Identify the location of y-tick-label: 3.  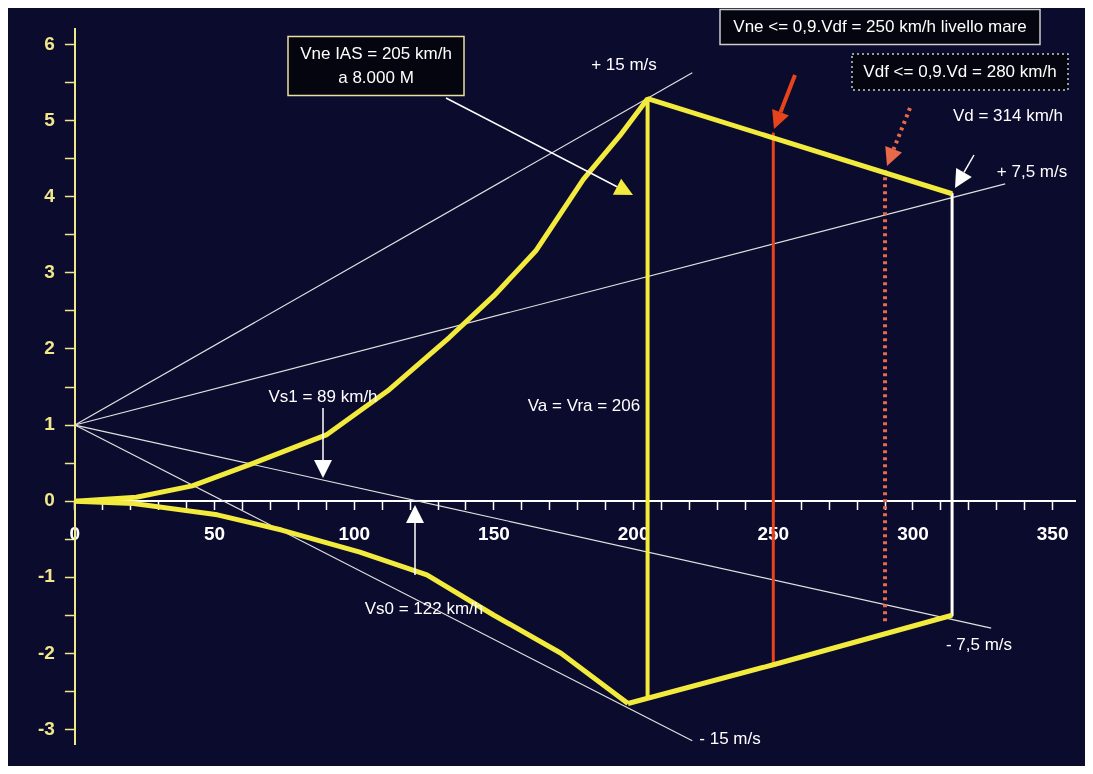
(49, 272).